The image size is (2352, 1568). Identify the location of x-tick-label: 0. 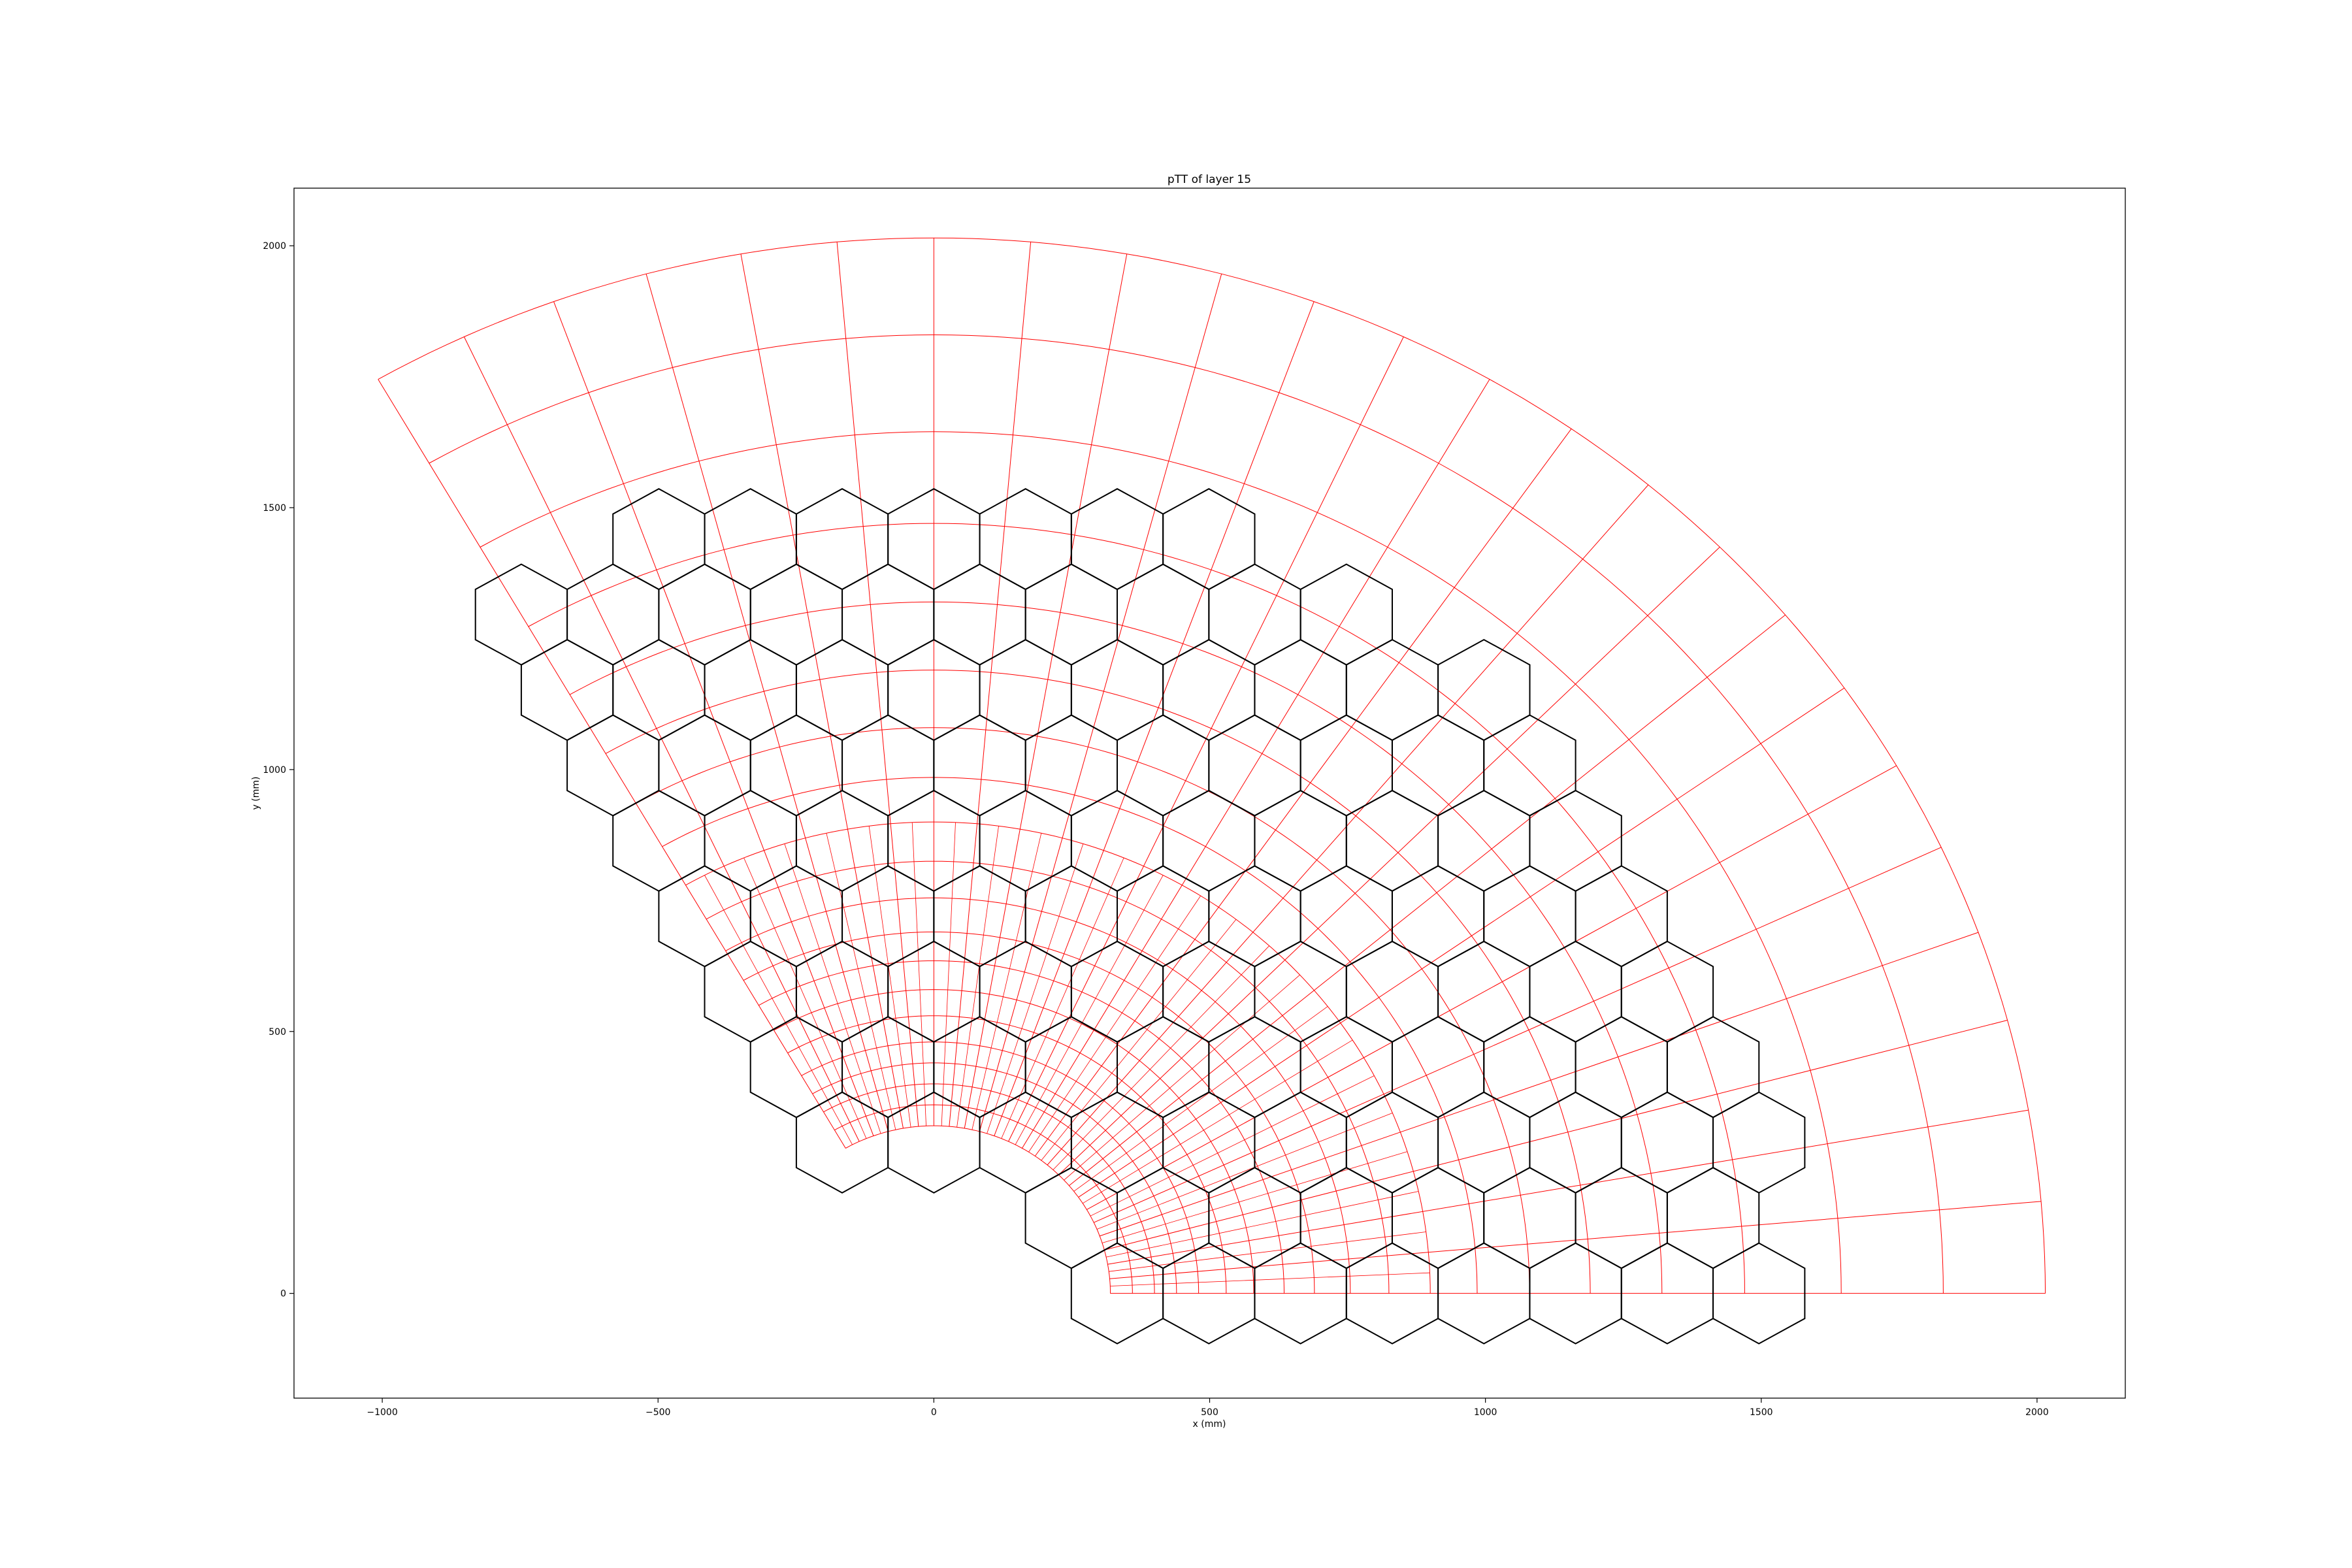
(934, 1412).